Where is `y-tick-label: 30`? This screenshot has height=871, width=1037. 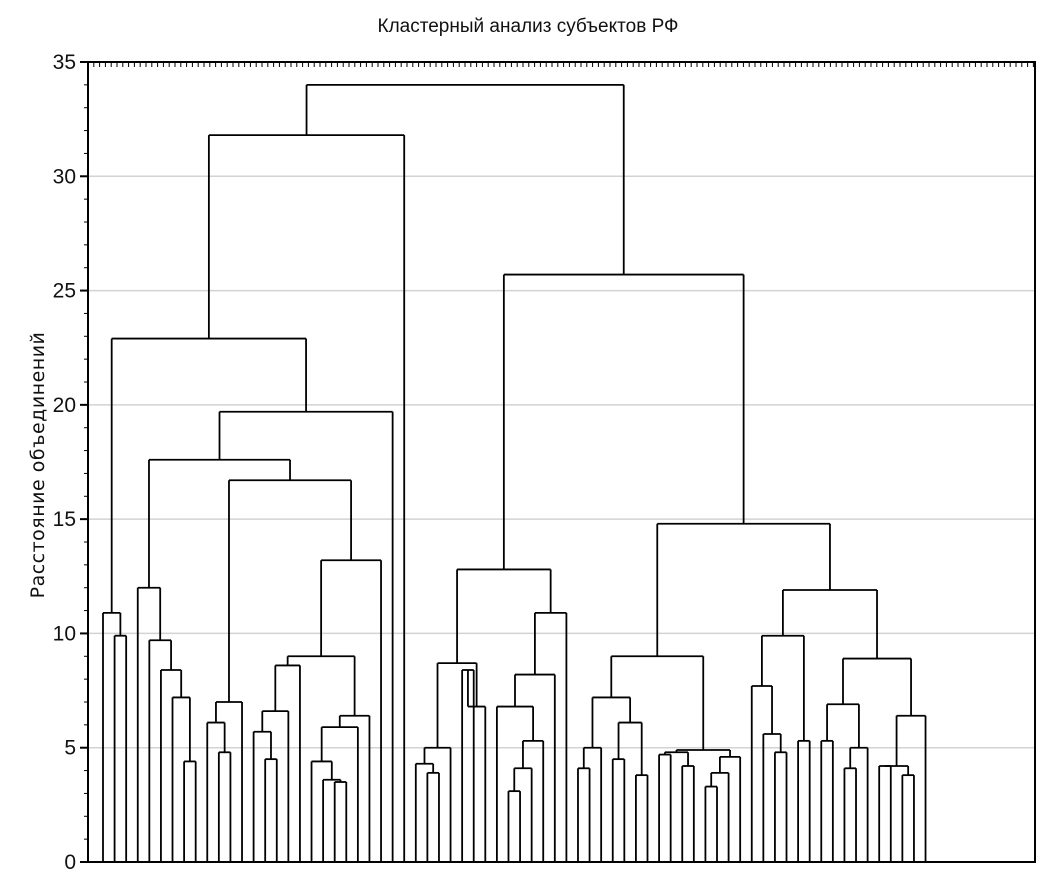 y-tick-label: 30 is located at coordinates (64, 176).